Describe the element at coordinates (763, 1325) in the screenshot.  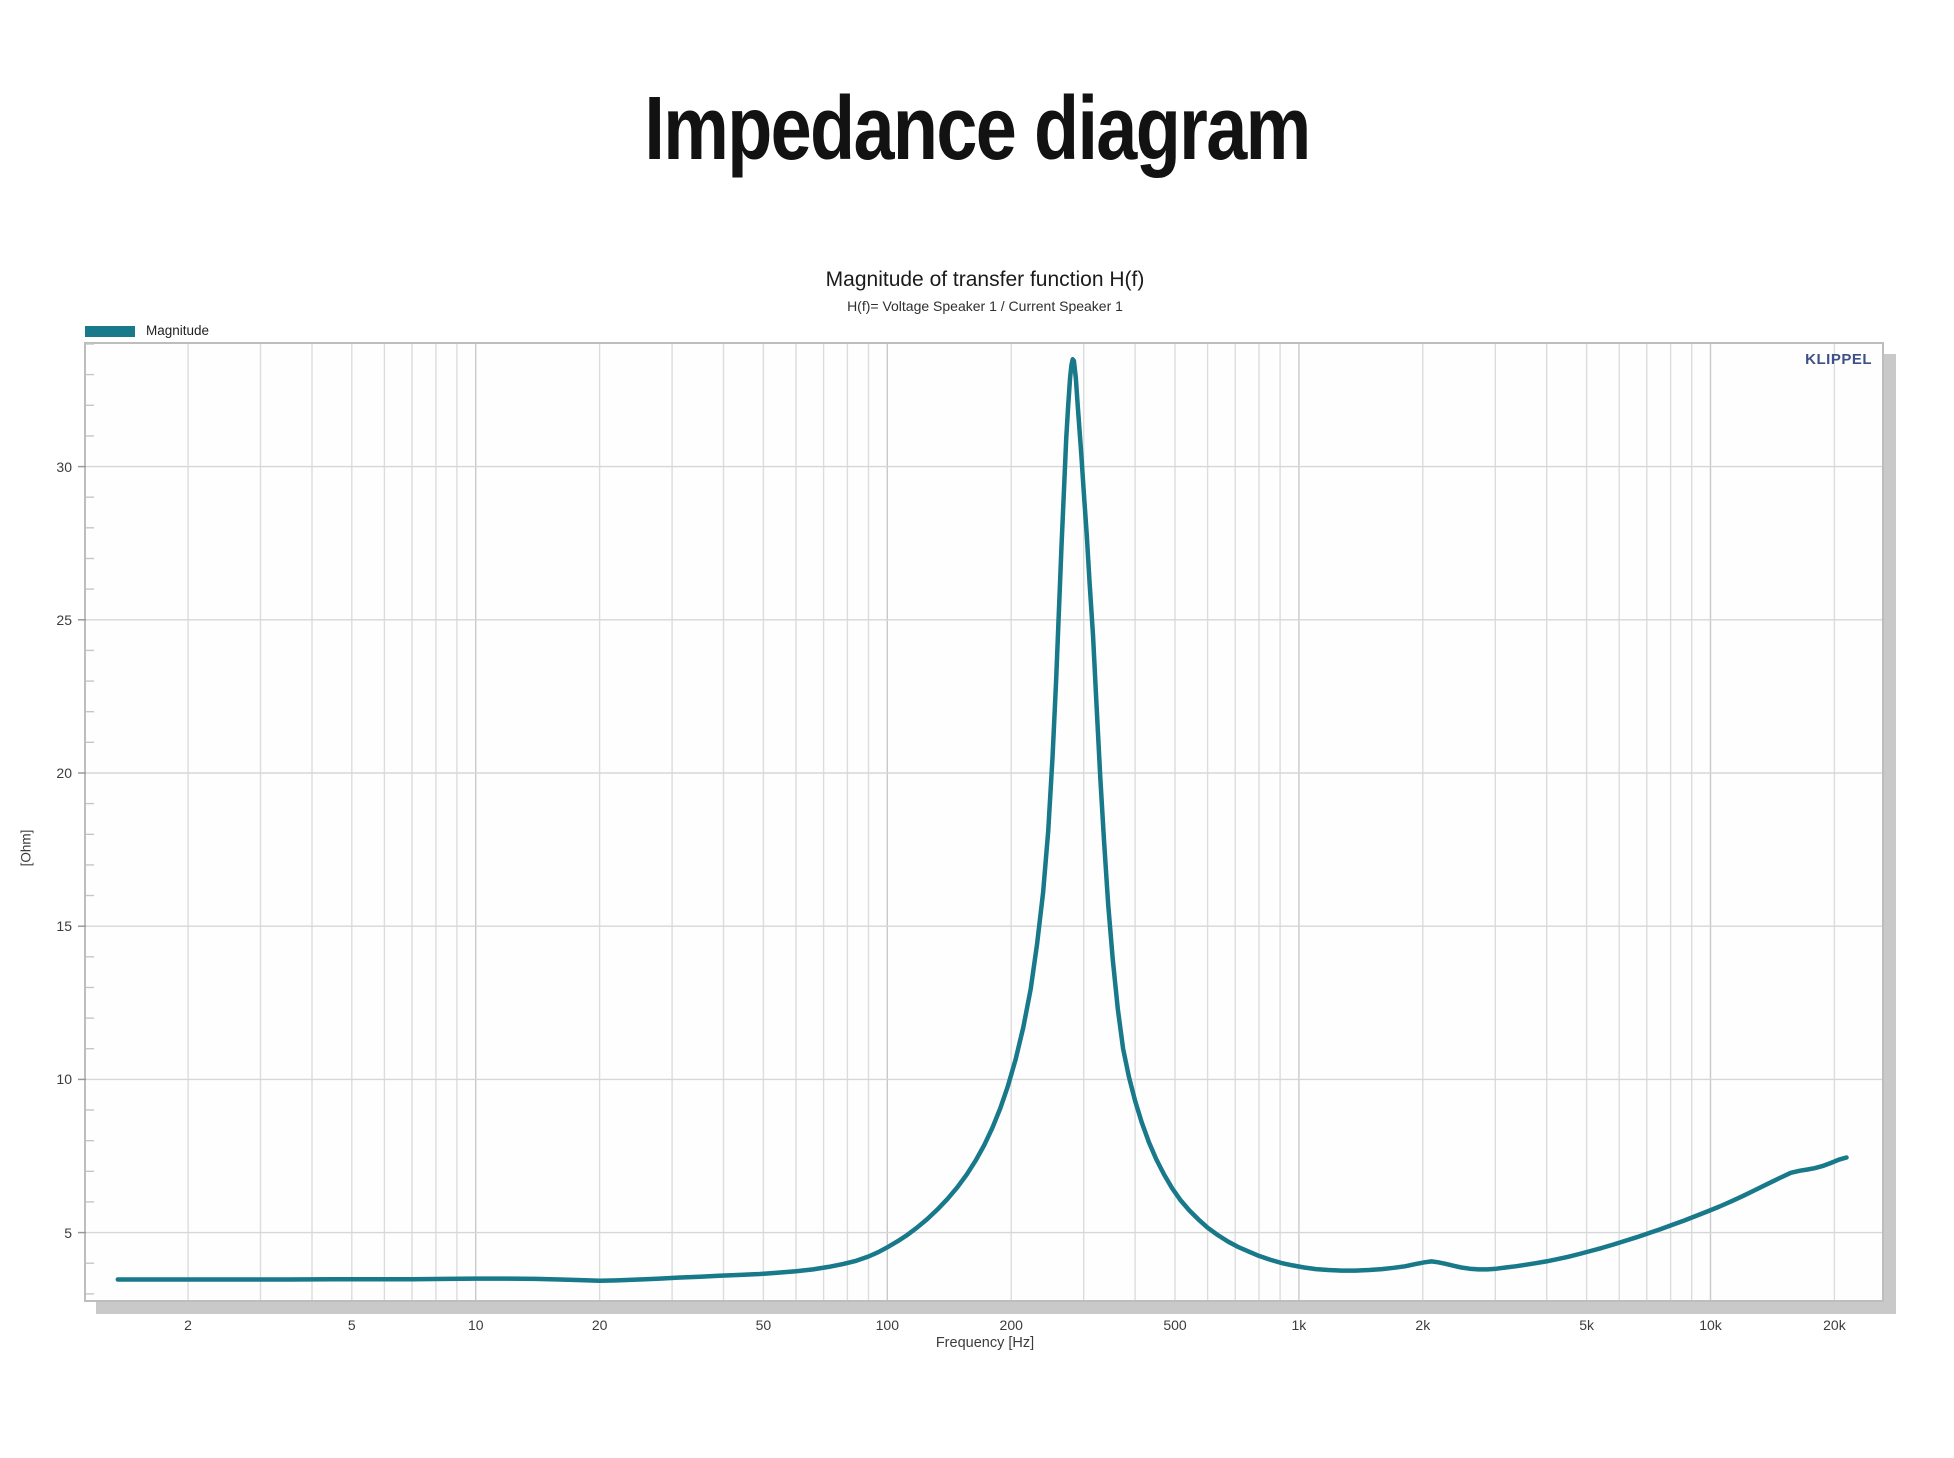
I see `x-tick-label: 50` at that location.